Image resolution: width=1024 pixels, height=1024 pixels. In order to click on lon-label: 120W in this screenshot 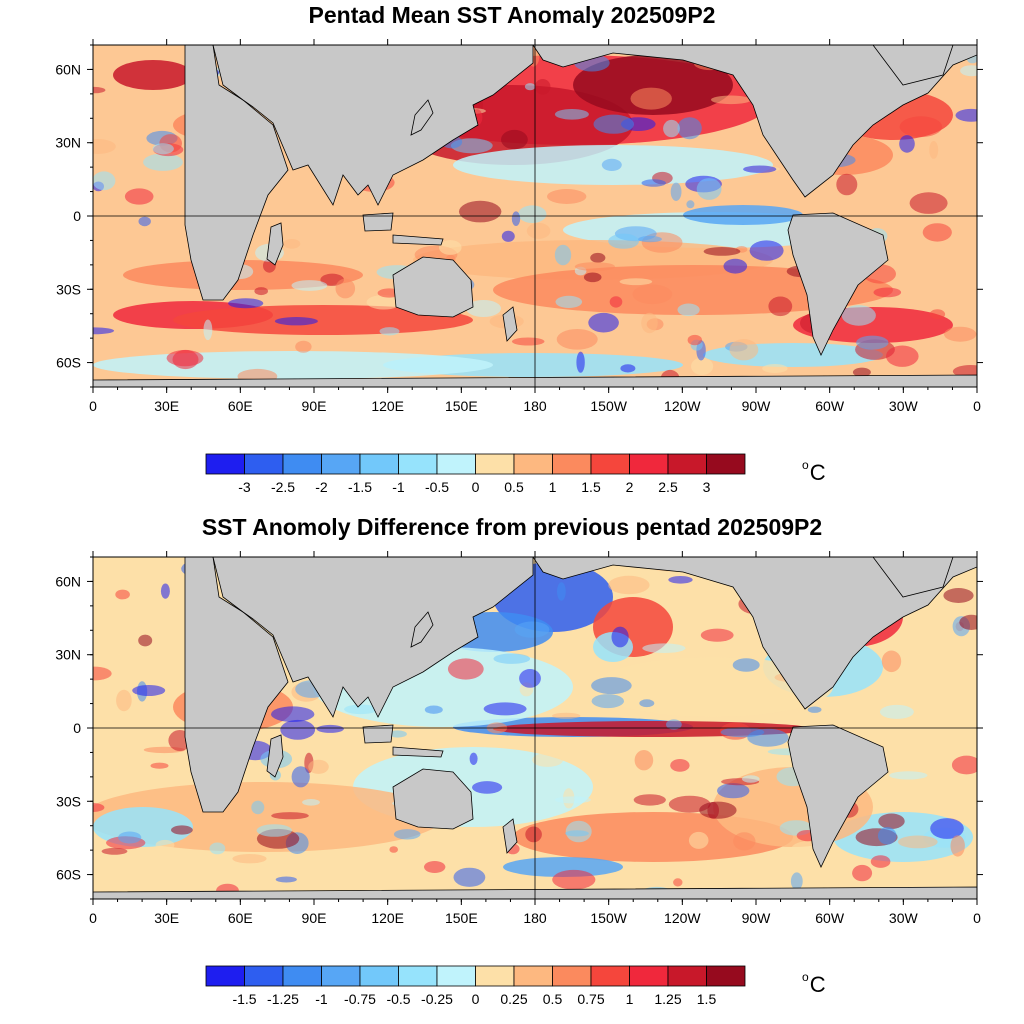, I will do `click(682, 918)`.